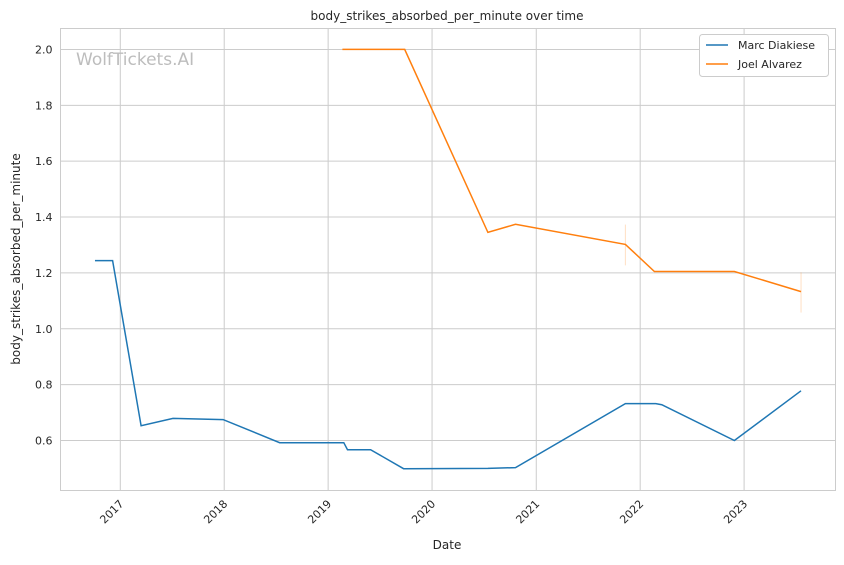 The height and width of the screenshot is (565, 844). Describe the element at coordinates (44, 245) in the screenshot. I see `y-ticks: 0.6 0.8 1.0 1.2 1.4 1.6 1.8 2.0` at that location.